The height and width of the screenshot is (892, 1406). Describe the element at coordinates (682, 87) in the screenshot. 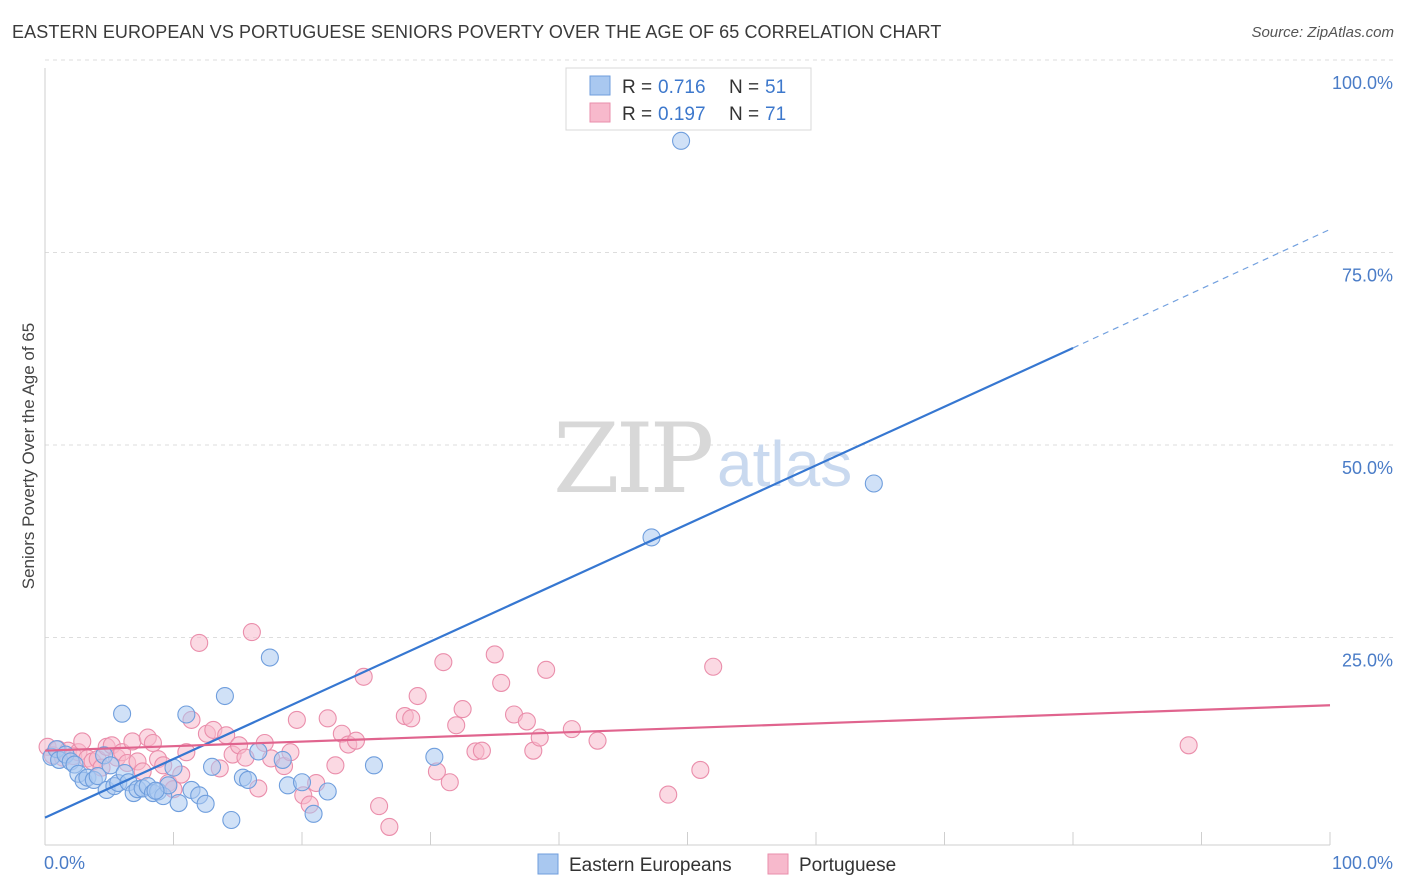

I see `legend-r-value-eastern: 0.716` at that location.